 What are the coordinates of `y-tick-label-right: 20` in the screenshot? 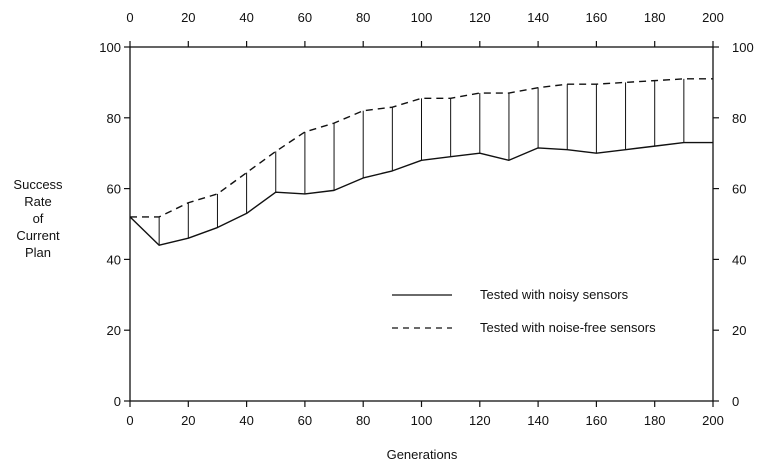 It's located at (739, 330).